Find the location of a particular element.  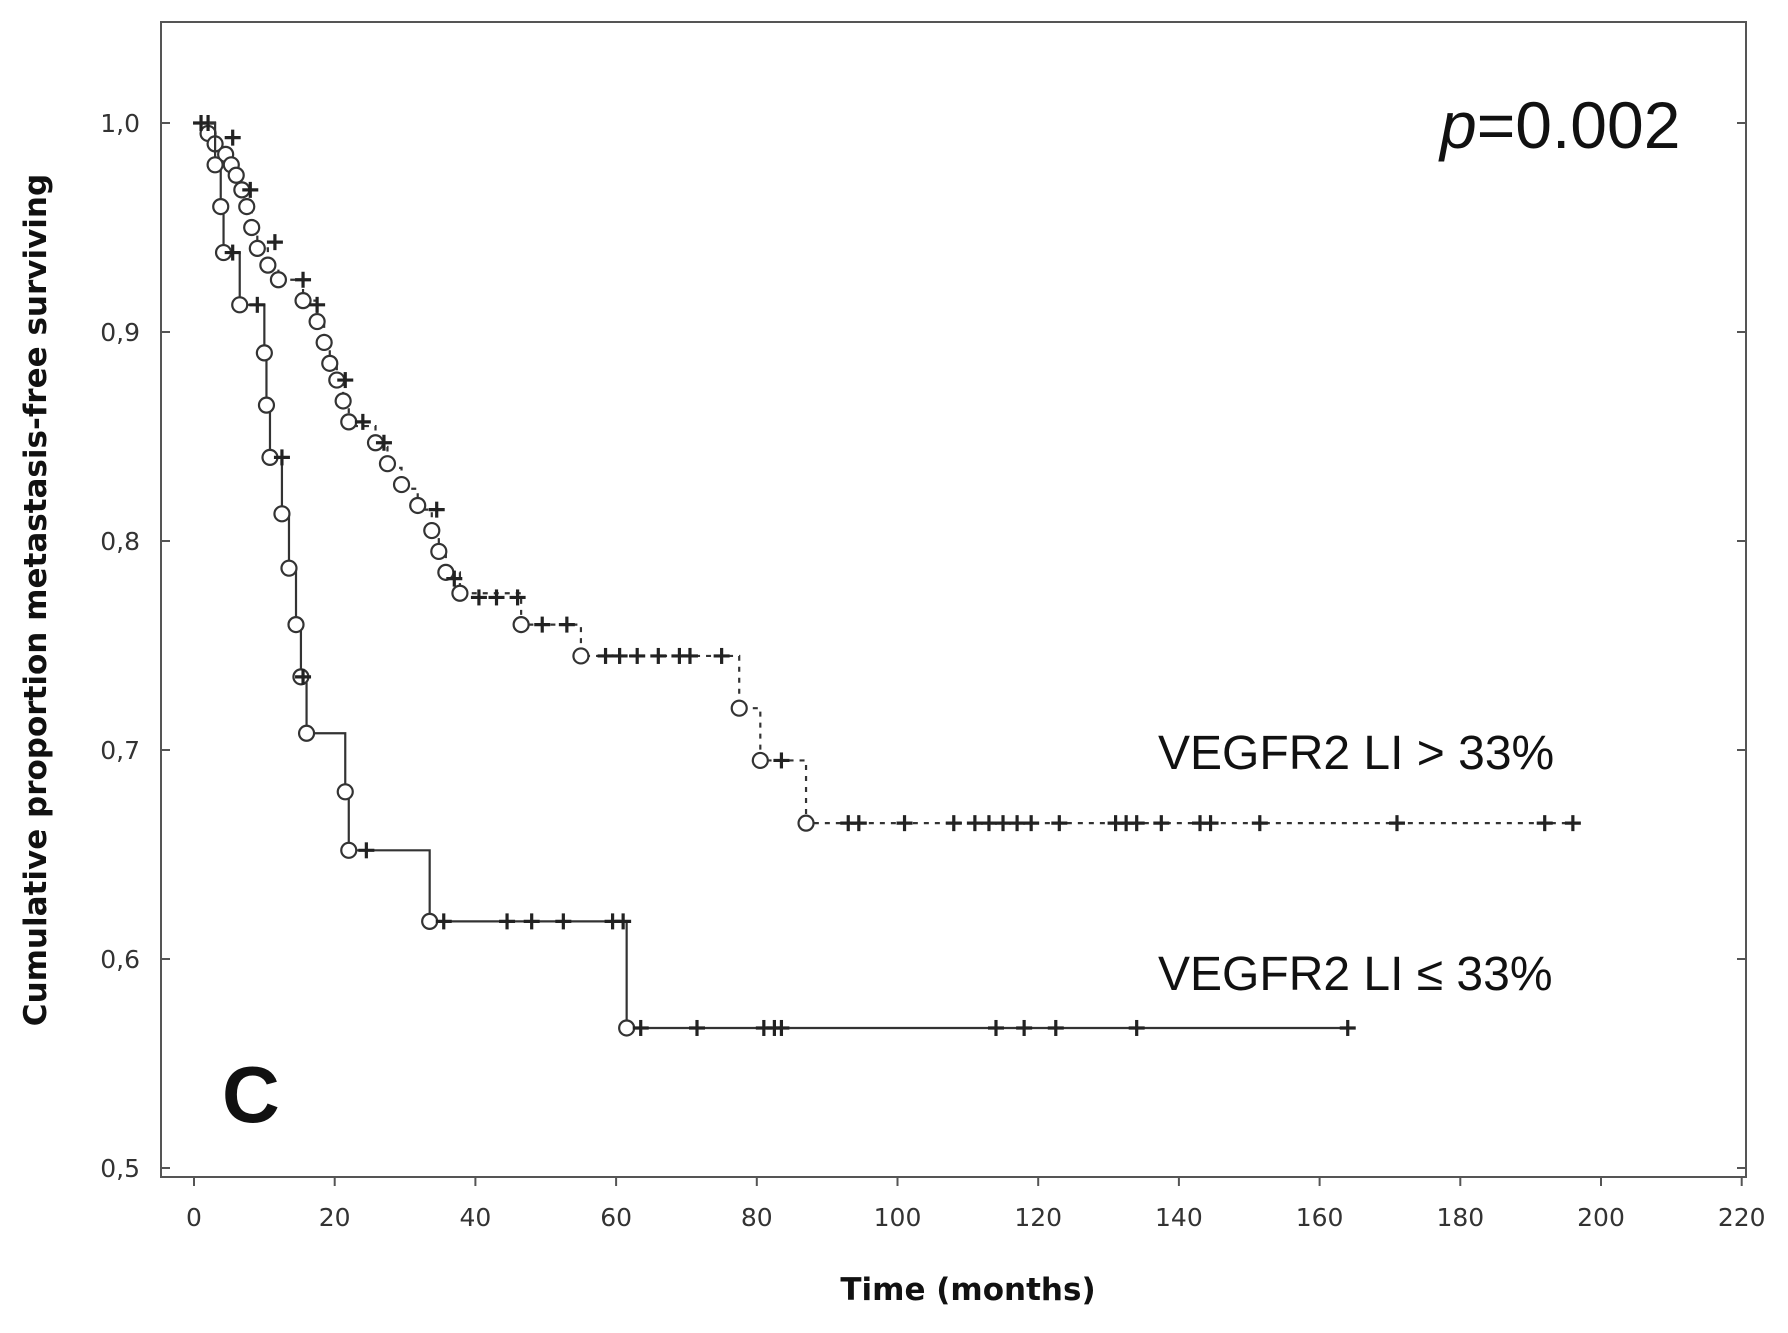

y-tick-label: 0,9 is located at coordinates (120, 332).